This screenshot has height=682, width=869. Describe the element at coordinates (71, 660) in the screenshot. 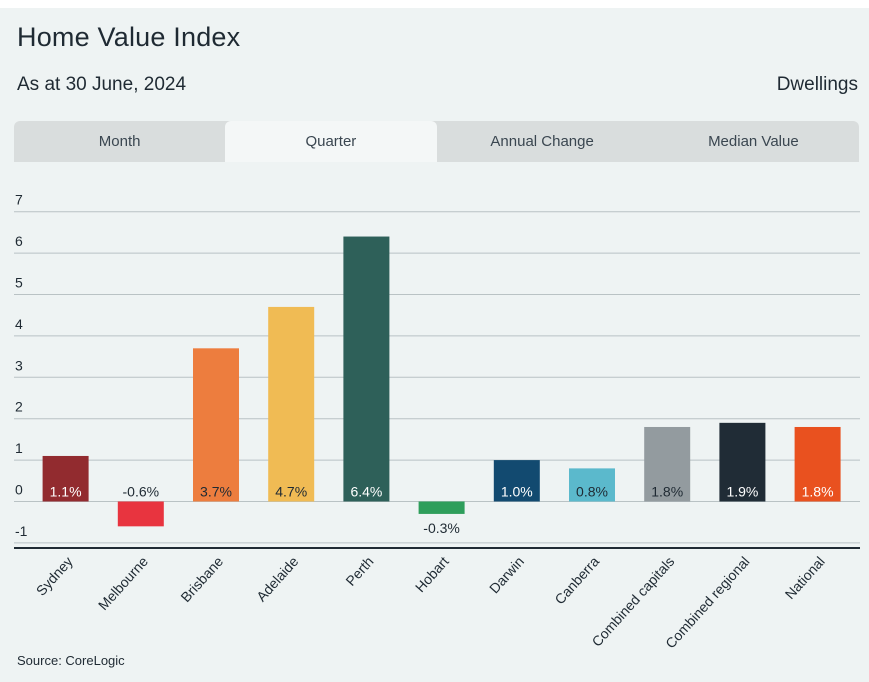

I see `source-note: Source: CoreLogic` at that location.